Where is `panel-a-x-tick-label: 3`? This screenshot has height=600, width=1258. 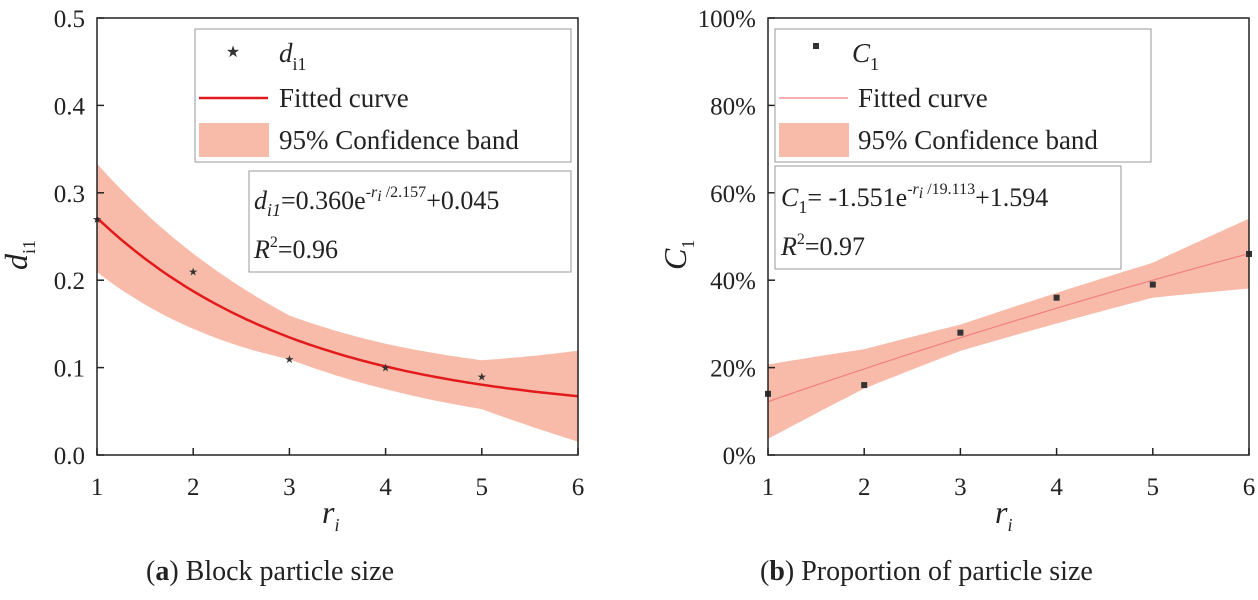 panel-a-x-tick-label: 3 is located at coordinates (289, 487).